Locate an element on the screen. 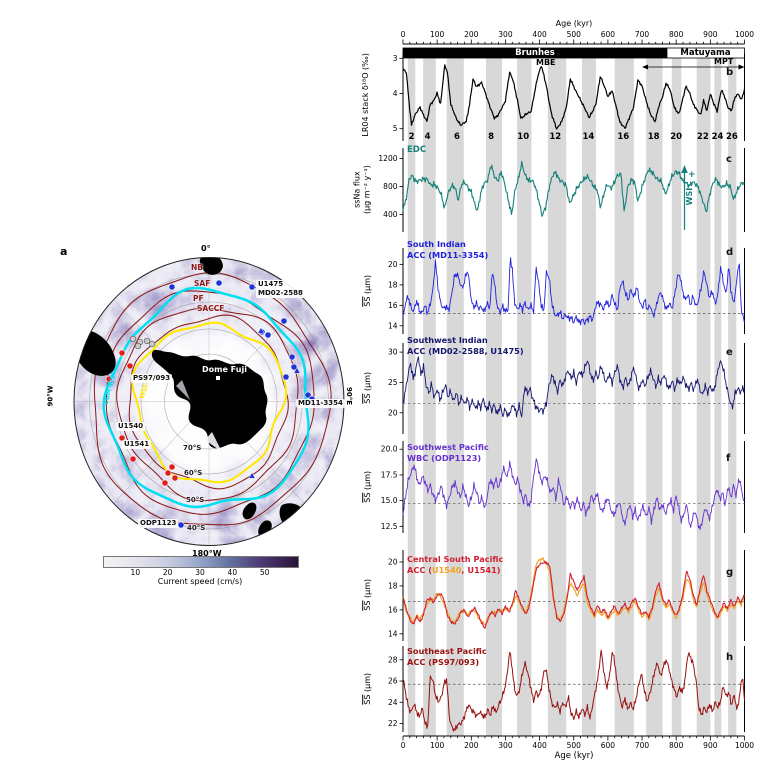  map-label-90e: 90°E is located at coordinates (349, 396).